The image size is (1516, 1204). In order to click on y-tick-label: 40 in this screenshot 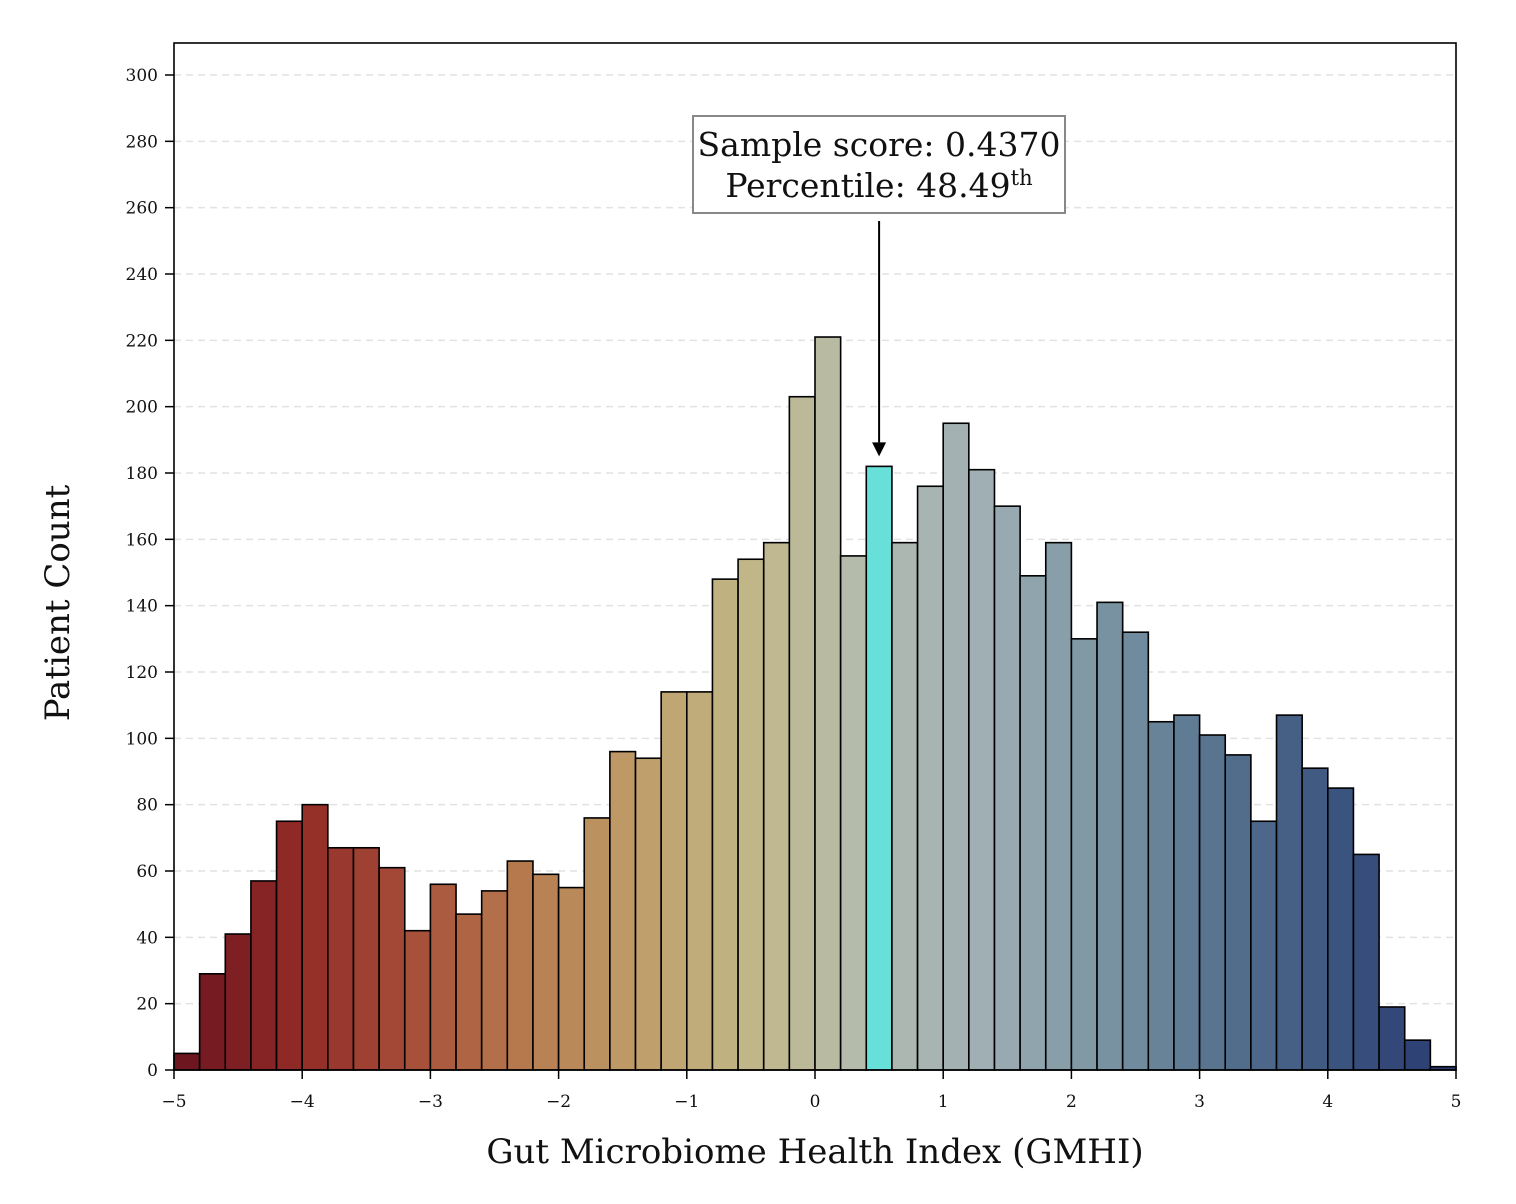, I will do `click(147, 938)`.